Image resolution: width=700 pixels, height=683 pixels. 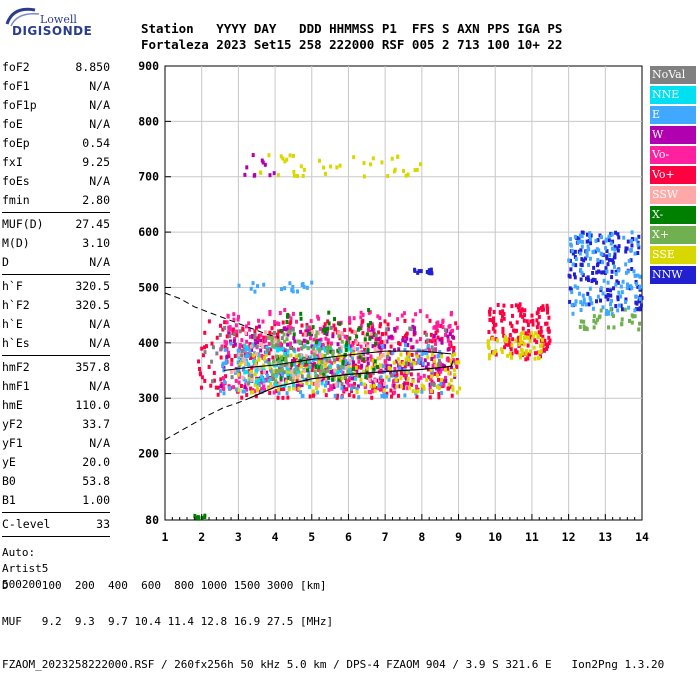 What do you see at coordinates (56, 462) in the screenshot?
I see `param-row: yE 20.0` at bounding box center [56, 462].